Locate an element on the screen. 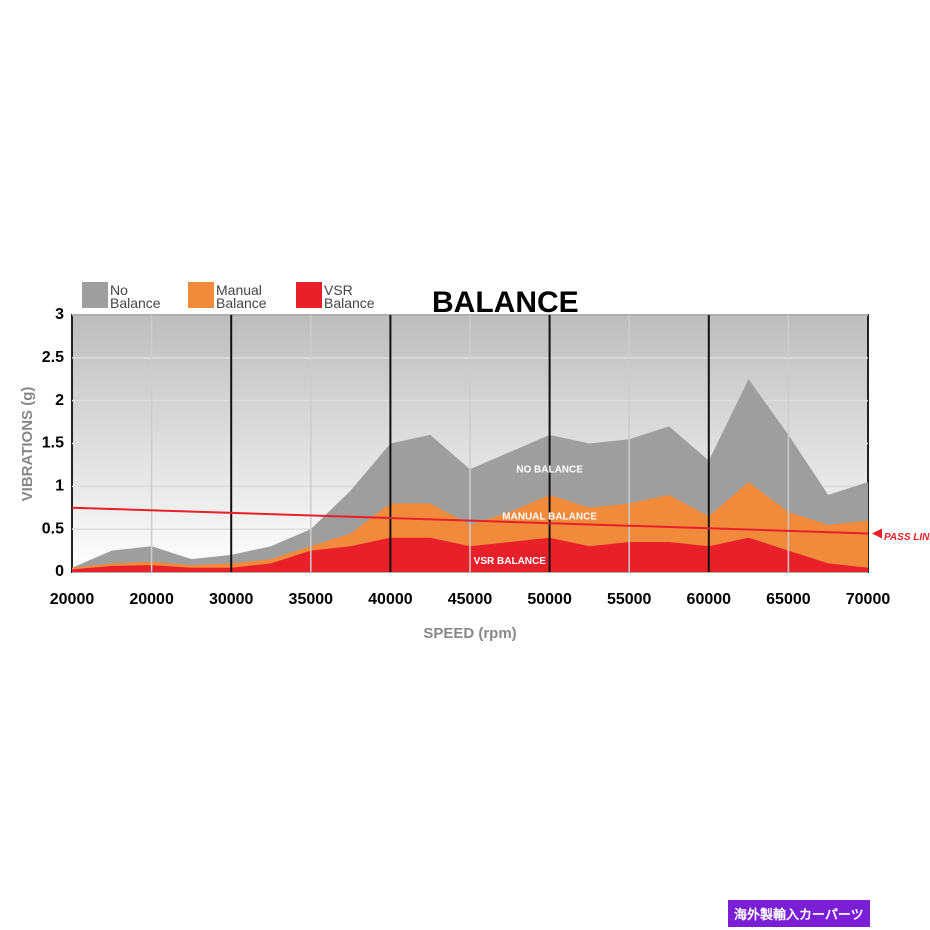 The height and width of the screenshot is (930, 930). x-tick-label: 35000 is located at coordinates (311, 599).